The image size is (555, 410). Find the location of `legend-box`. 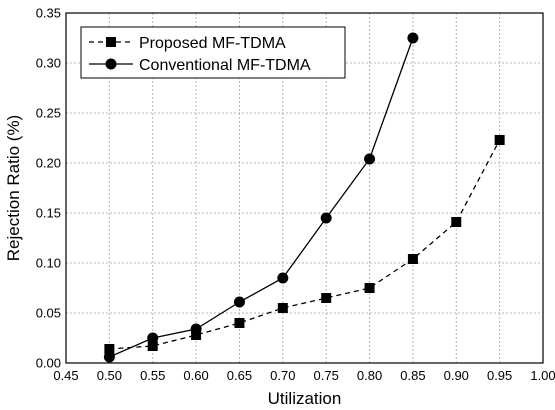

legend-box is located at coordinates (213, 52).